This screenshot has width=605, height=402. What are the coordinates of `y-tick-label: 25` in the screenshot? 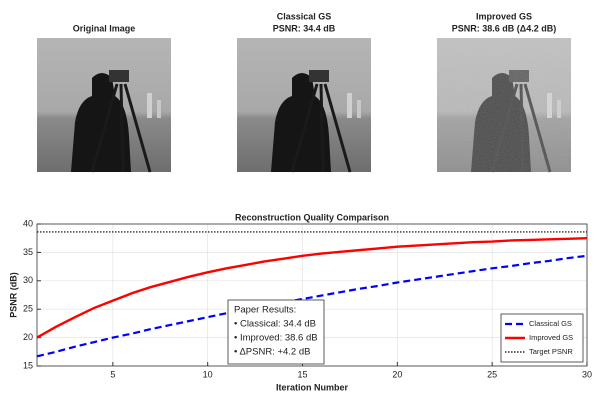 It's located at (28, 309).